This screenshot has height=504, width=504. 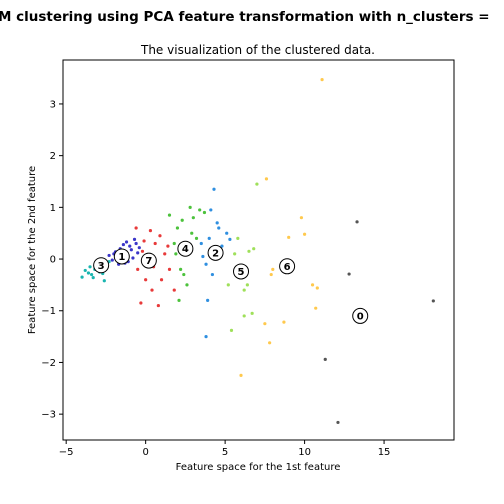 What do you see at coordinates (304, 452) in the screenshot?
I see `x-tick-label: 10` at bounding box center [304, 452].